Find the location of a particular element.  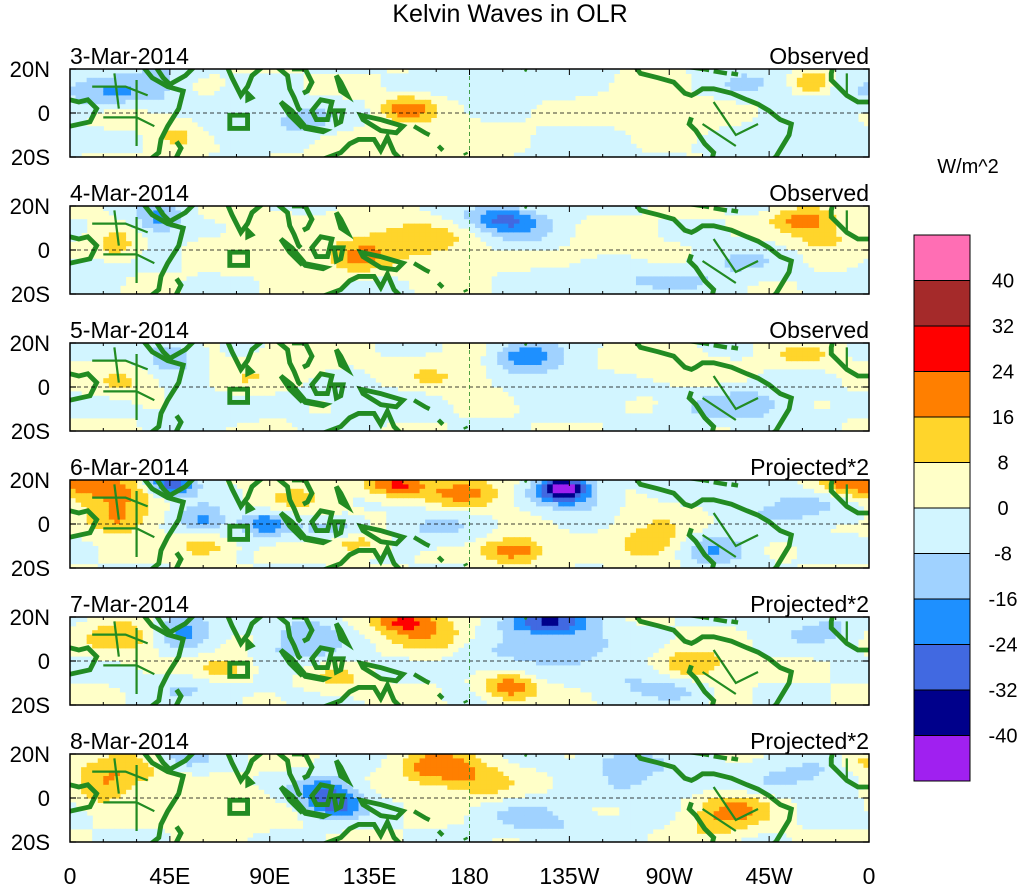

colorbar-tick-label: -40 is located at coordinates (1003, 737).